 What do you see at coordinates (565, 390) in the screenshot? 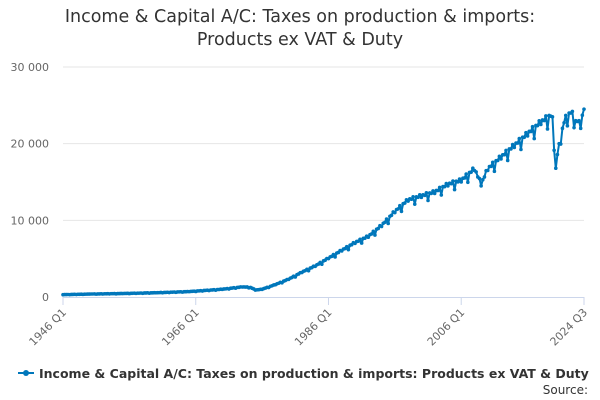
I see `credits: Source:` at bounding box center [565, 390].